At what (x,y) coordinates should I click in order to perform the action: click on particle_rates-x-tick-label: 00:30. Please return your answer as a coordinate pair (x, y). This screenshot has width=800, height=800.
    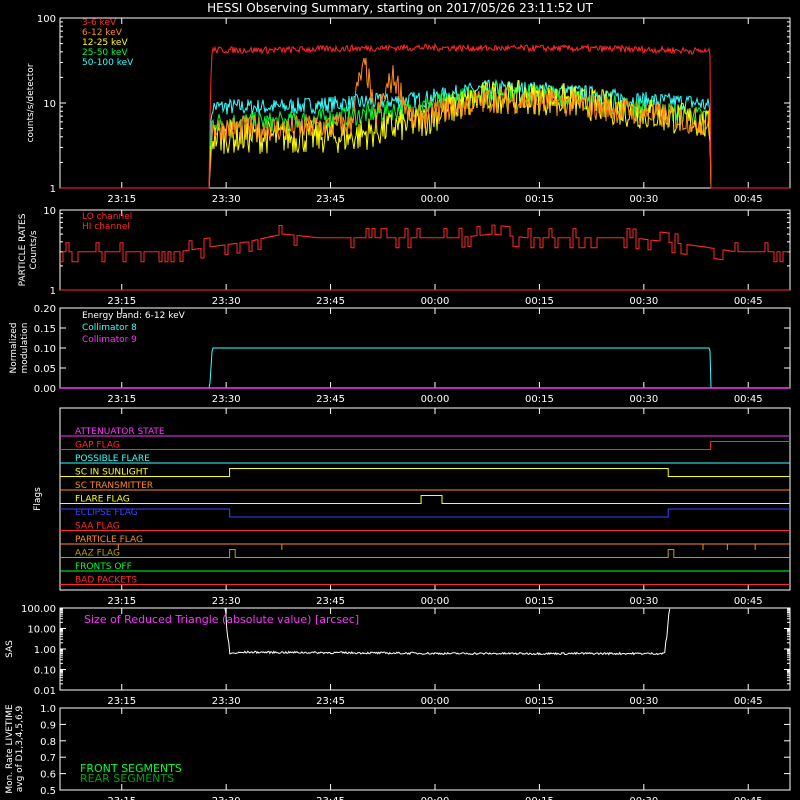
    Looking at the image, I should click on (643, 301).